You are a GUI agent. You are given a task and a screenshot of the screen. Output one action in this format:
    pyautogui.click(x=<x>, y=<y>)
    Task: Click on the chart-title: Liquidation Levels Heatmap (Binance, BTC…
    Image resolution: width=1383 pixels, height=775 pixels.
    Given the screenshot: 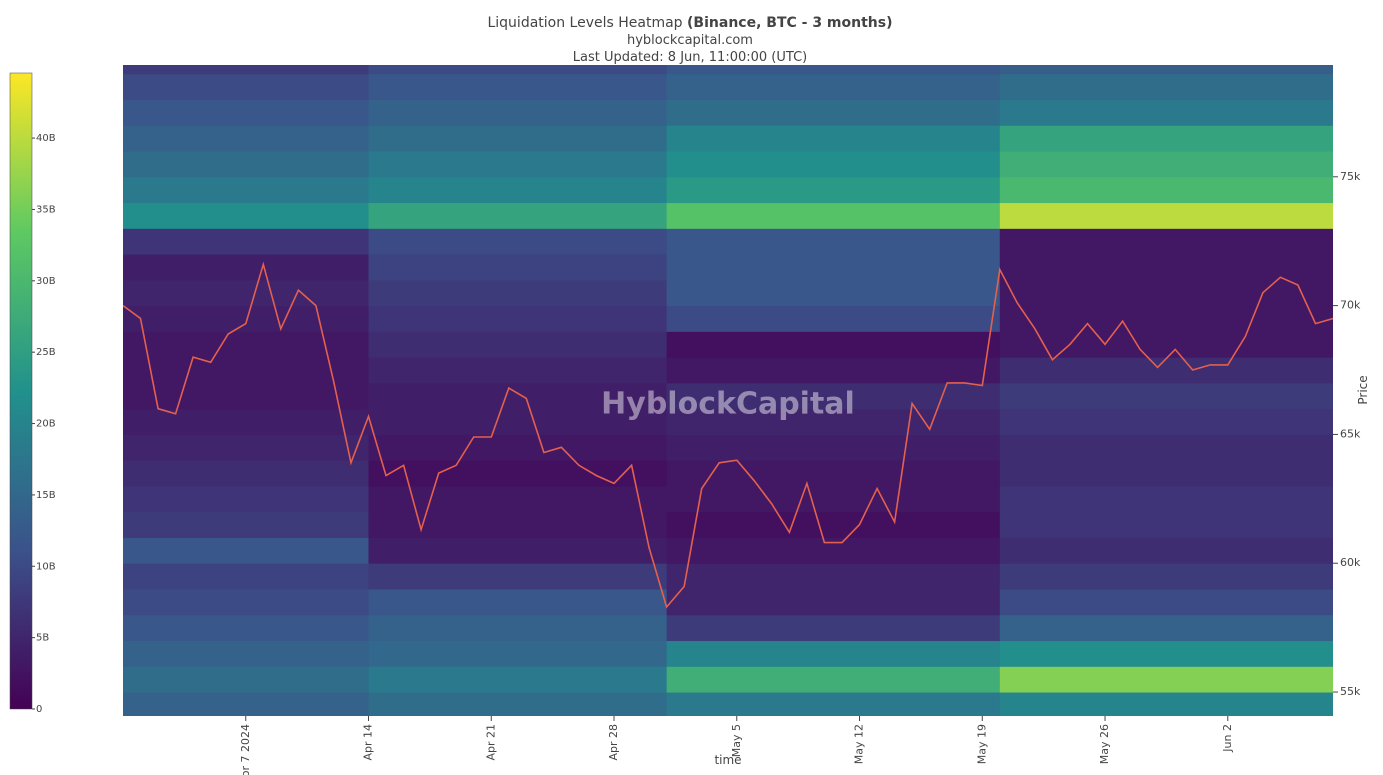 What is the action you would take?
    pyautogui.click(x=689, y=23)
    